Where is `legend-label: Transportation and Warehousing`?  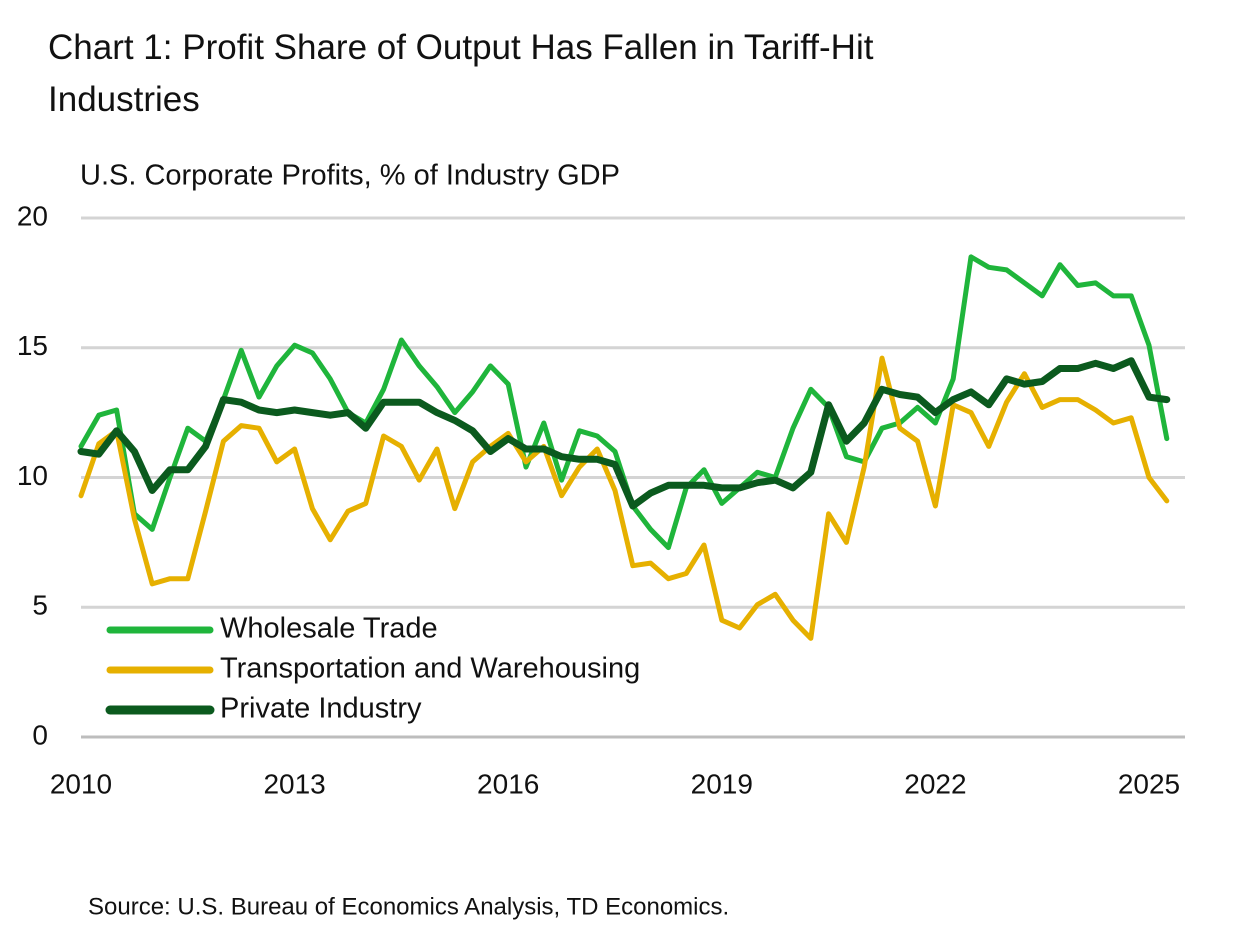
legend-label: Transportation and Warehousing is located at coordinates (430, 669).